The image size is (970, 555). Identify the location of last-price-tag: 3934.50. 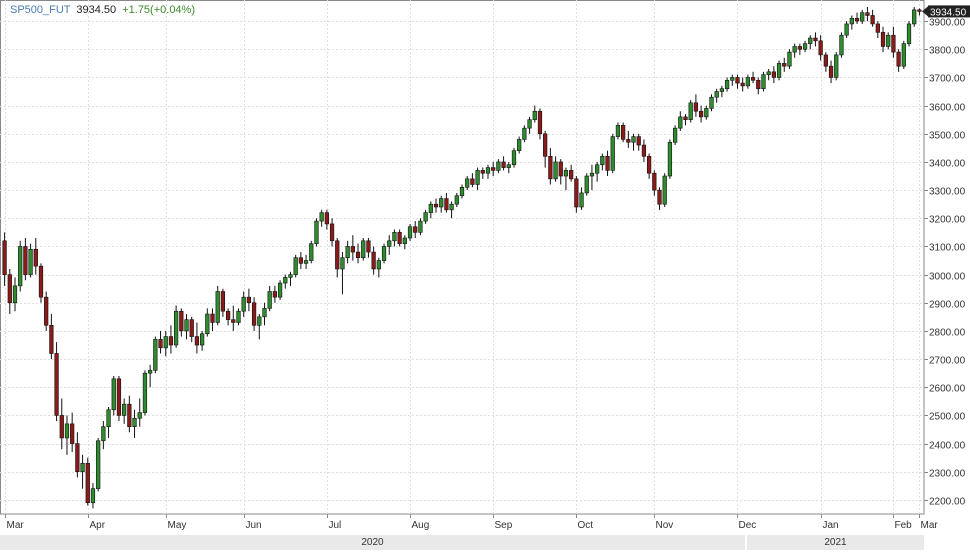
(948, 12).